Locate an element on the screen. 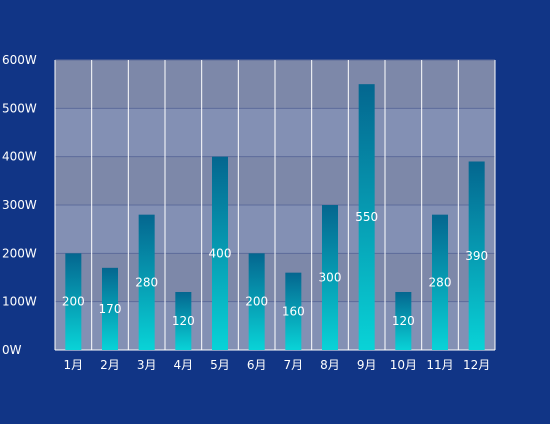  x-tick-label: 6月 is located at coordinates (257, 365).